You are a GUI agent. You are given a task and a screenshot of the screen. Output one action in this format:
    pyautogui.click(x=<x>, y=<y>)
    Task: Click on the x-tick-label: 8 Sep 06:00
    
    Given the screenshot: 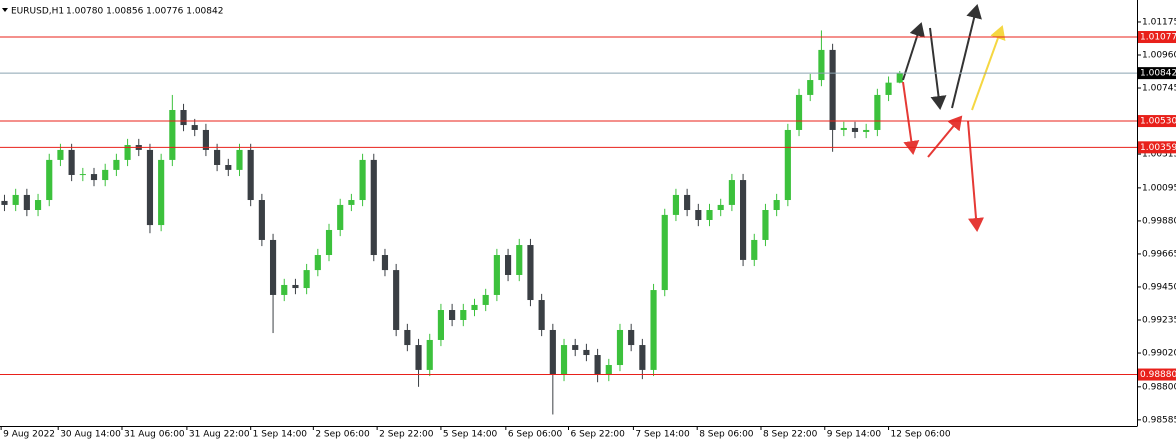 What is the action you would take?
    pyautogui.click(x=726, y=435)
    